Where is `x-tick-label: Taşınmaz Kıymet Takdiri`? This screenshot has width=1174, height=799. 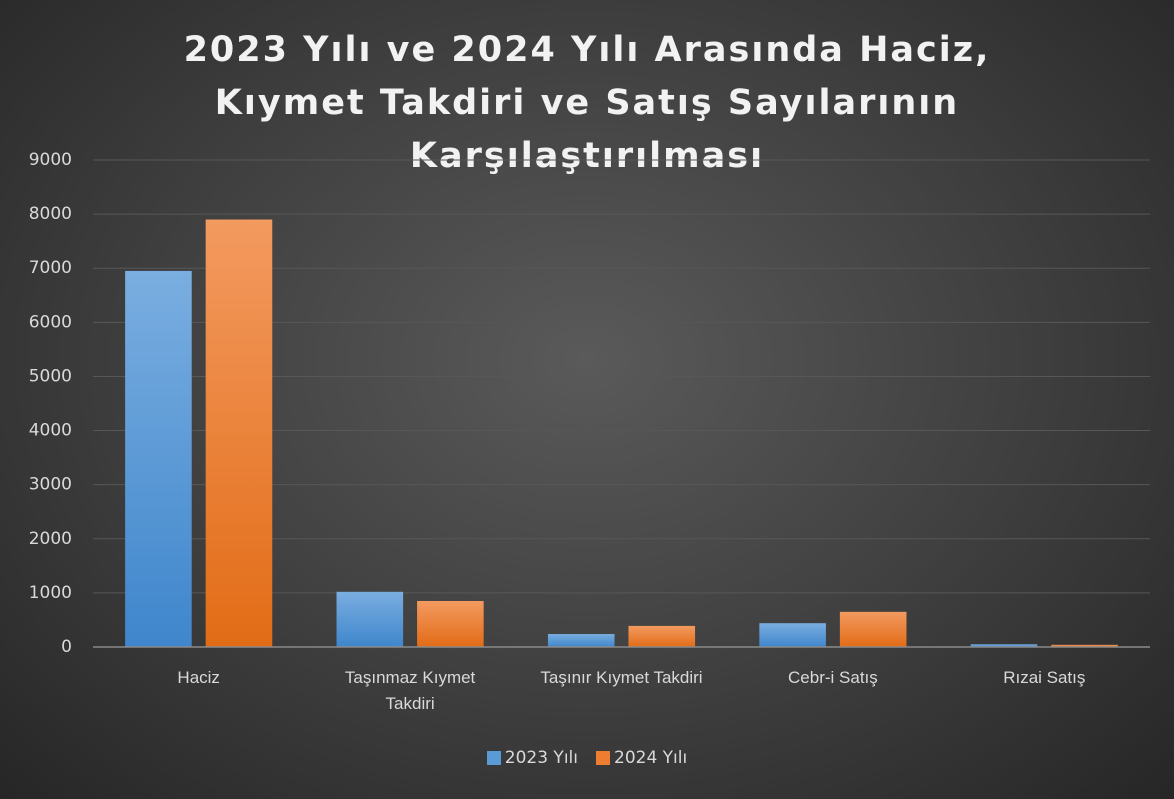
x-tick-label: Taşınmaz Kıymet Takdiri is located at coordinates (410, 690).